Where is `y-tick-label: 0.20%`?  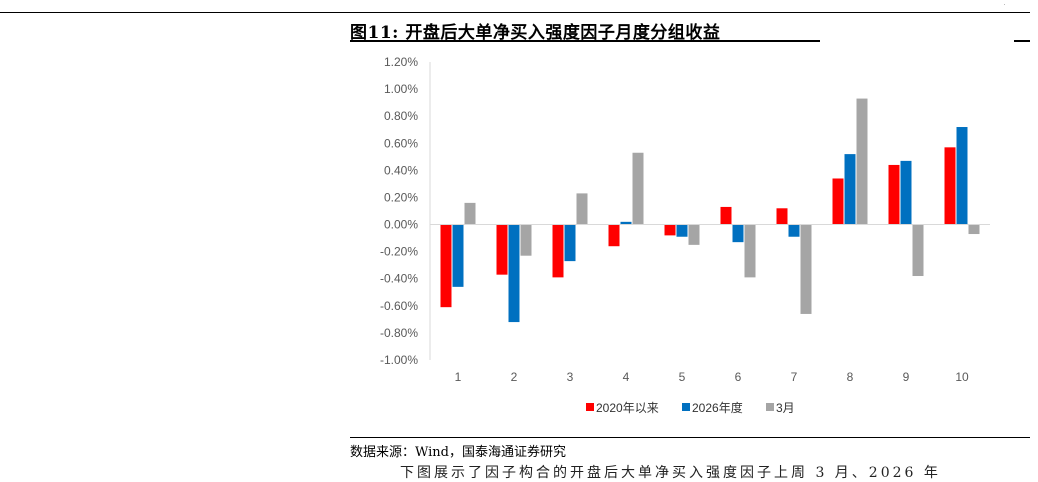
y-tick-label: 0.20% is located at coordinates (401, 197).